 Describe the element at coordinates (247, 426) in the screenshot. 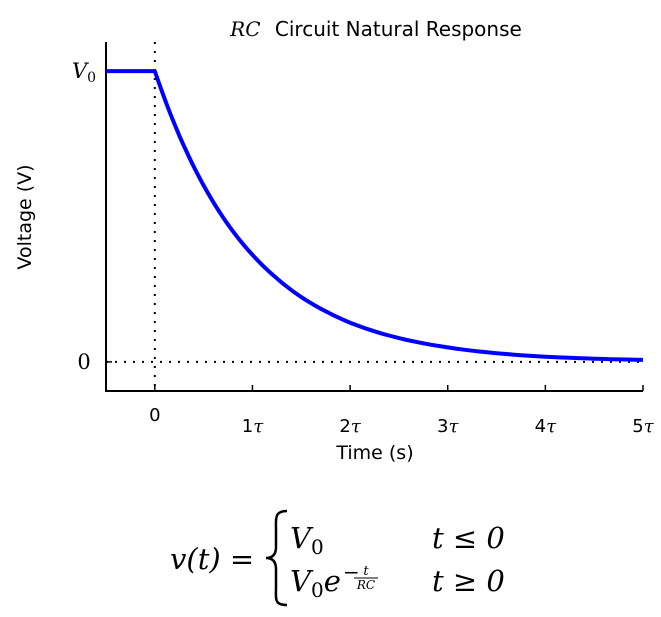

I see `x-tick-number: 1` at that location.